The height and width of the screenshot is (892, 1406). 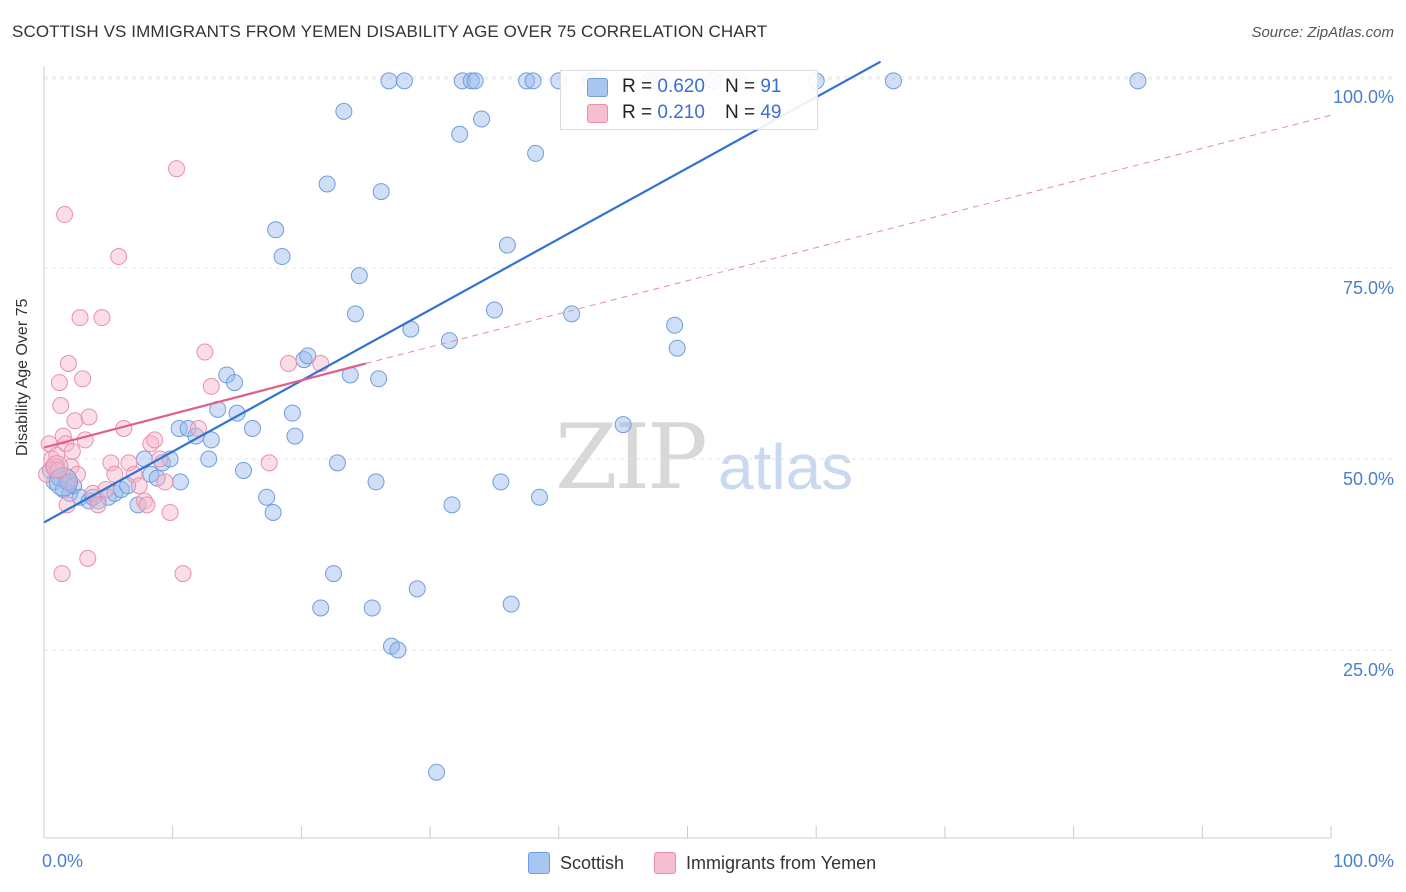 What do you see at coordinates (1363, 97) in the screenshot?
I see `y-tick-label: 100.0%` at bounding box center [1363, 97].